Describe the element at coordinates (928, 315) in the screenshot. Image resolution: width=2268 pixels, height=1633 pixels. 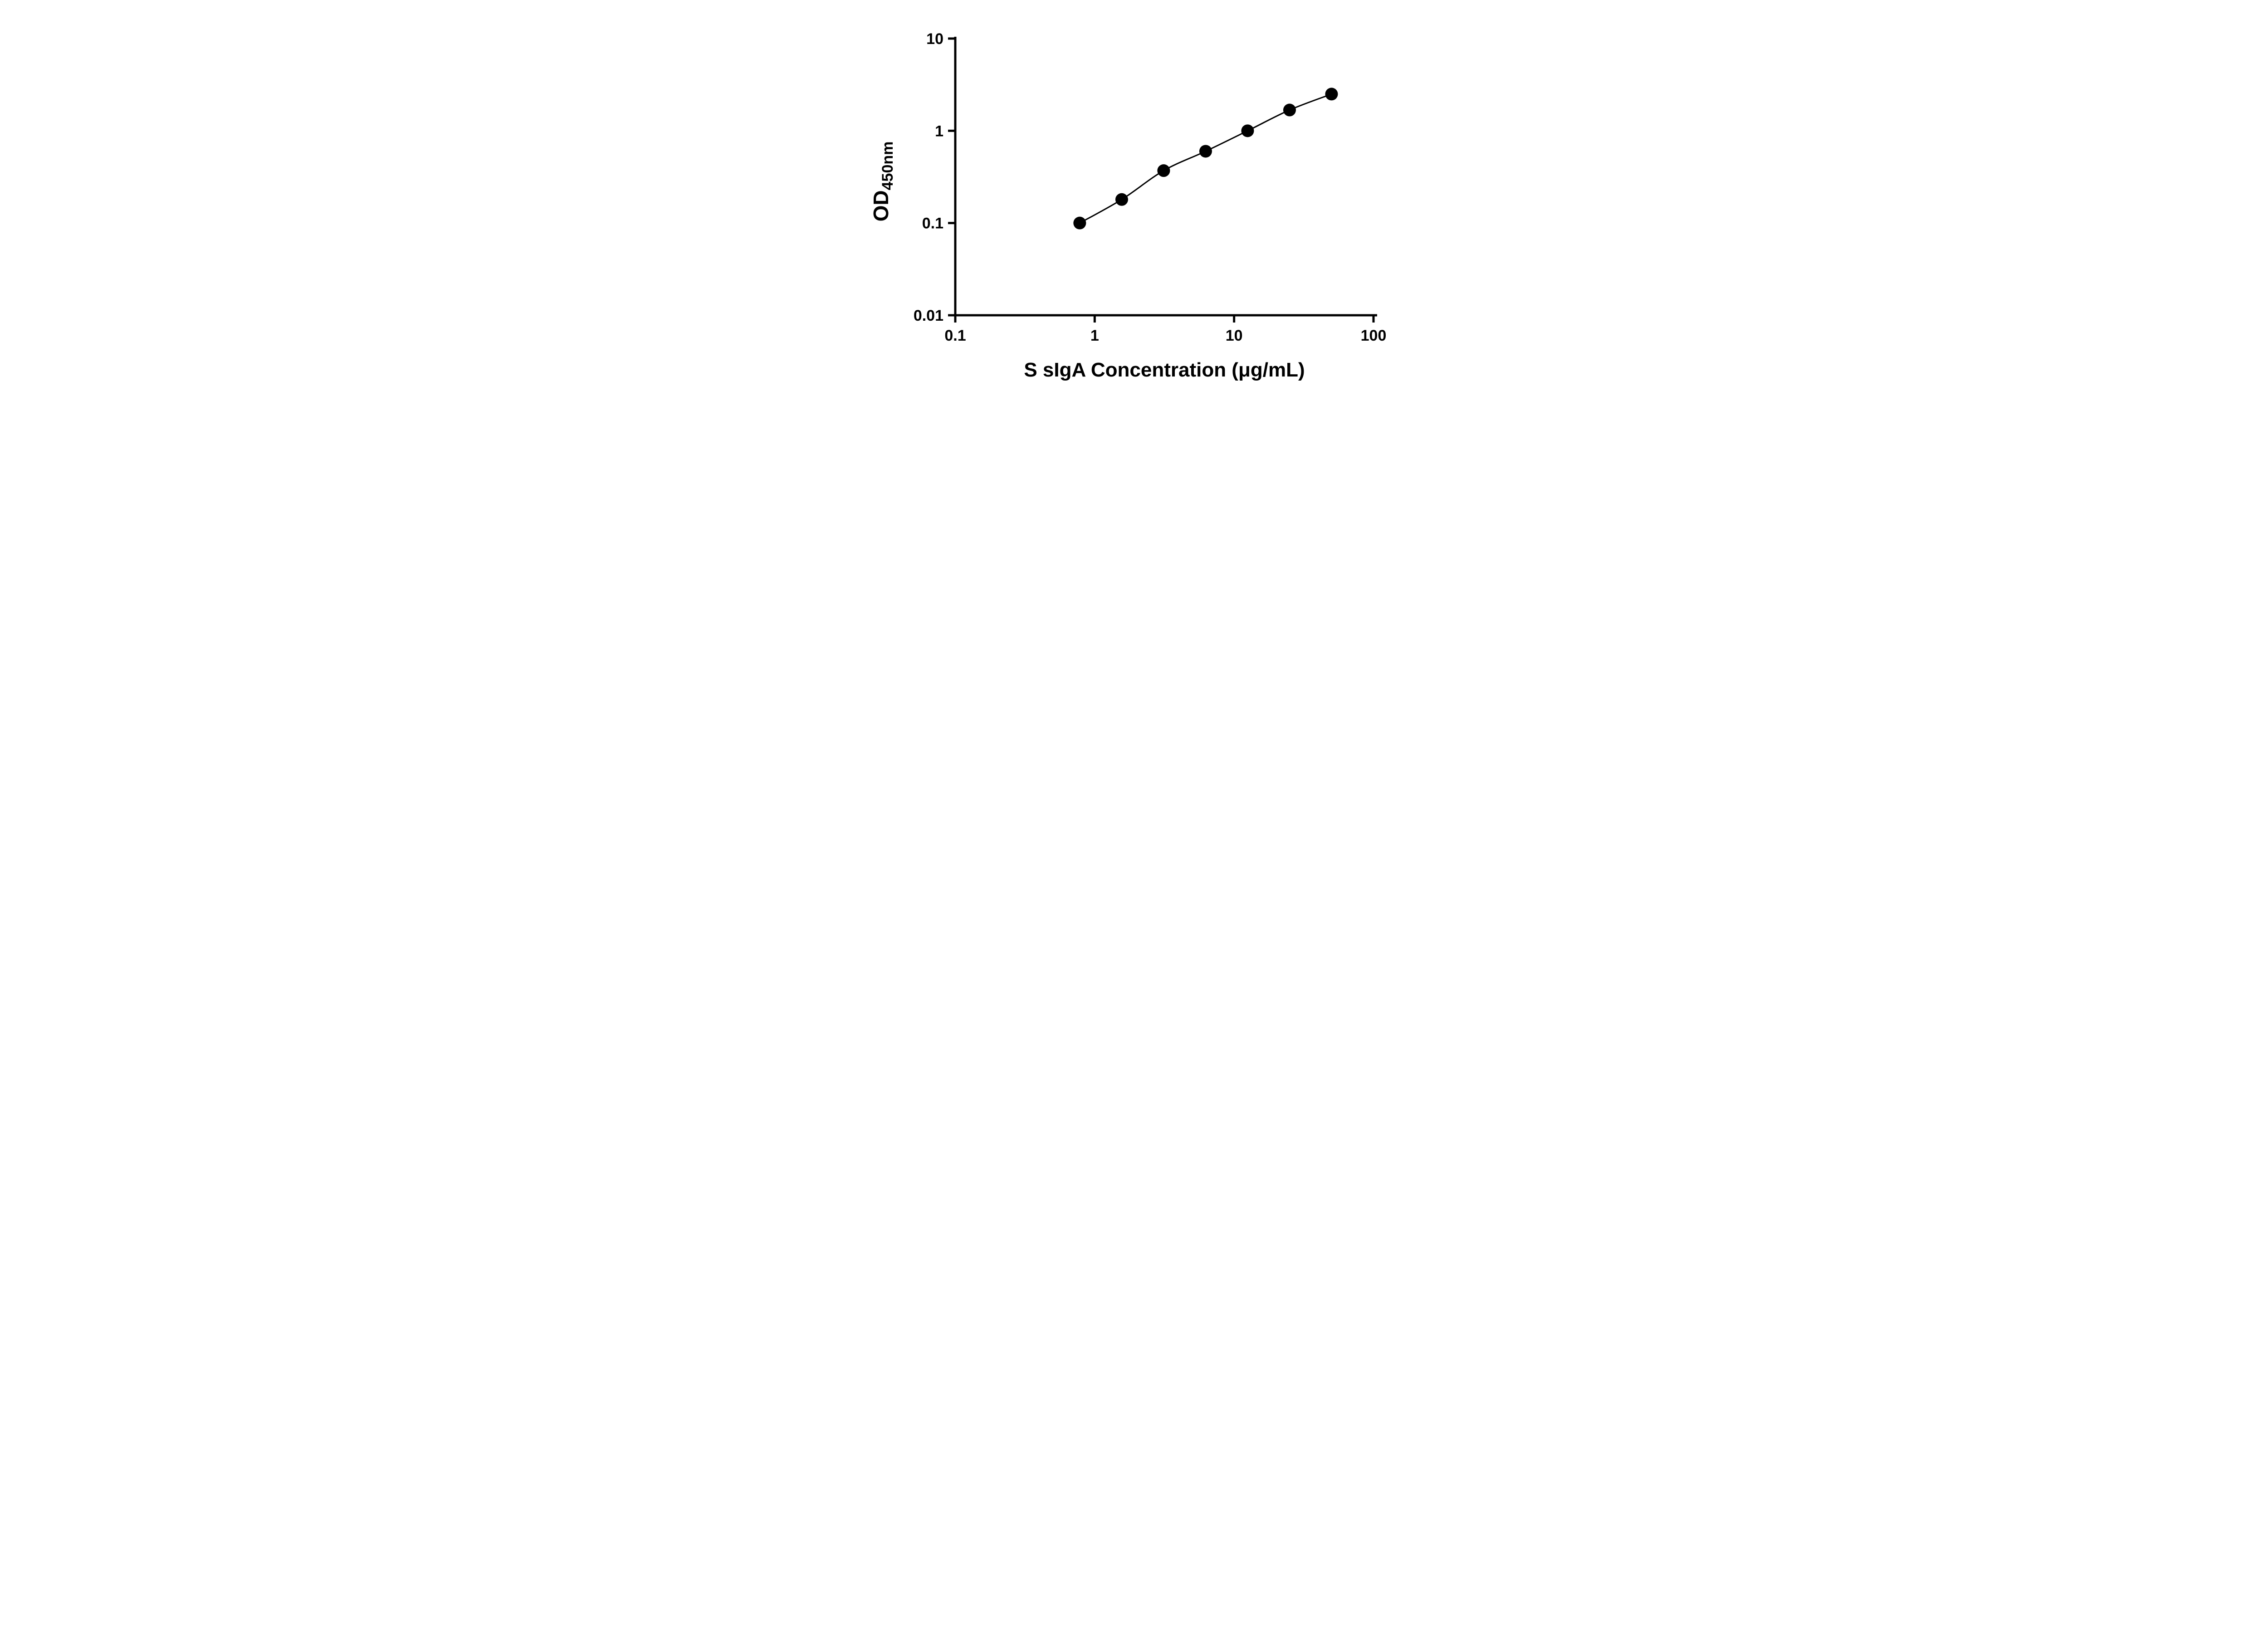
I see `y-tick-label: 0.01` at that location.